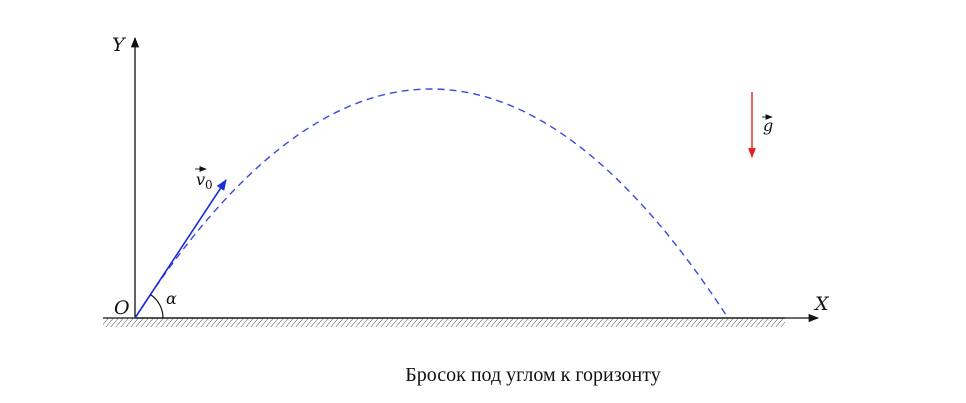 This screenshot has width=966, height=403. What do you see at coordinates (157, 306) in the screenshot?
I see `angle-arc` at bounding box center [157, 306].